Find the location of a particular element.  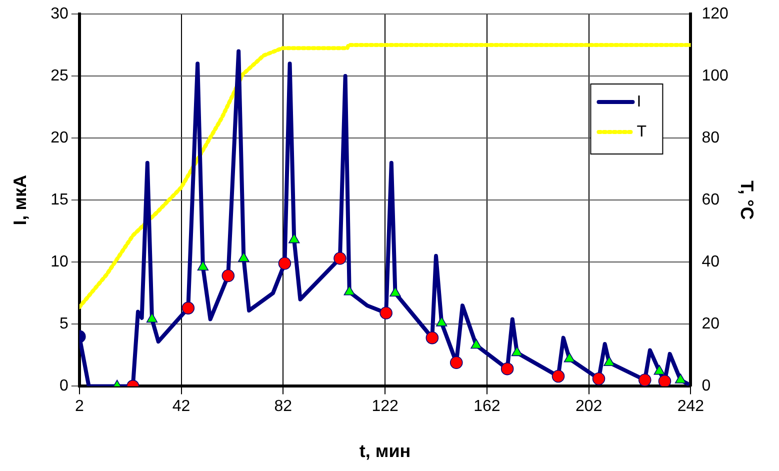

x-tick-label: 242 is located at coordinates (690, 407).